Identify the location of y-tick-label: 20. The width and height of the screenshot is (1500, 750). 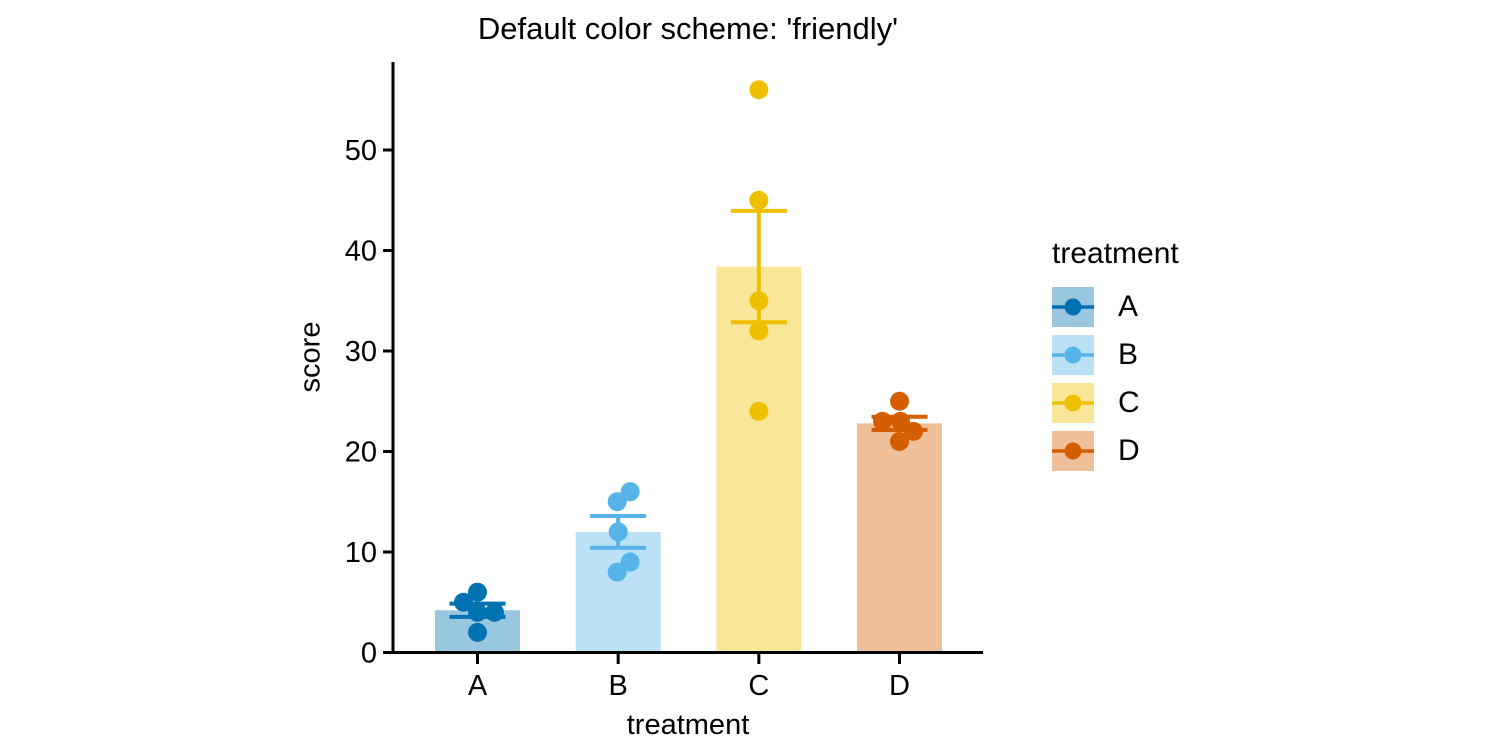
(361, 453).